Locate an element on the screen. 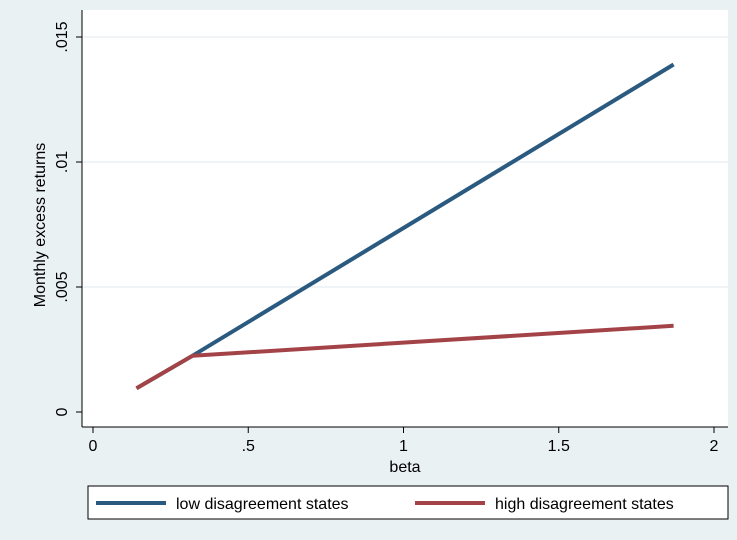 The width and height of the screenshot is (737, 540). legend-frame is located at coordinates (408, 502).